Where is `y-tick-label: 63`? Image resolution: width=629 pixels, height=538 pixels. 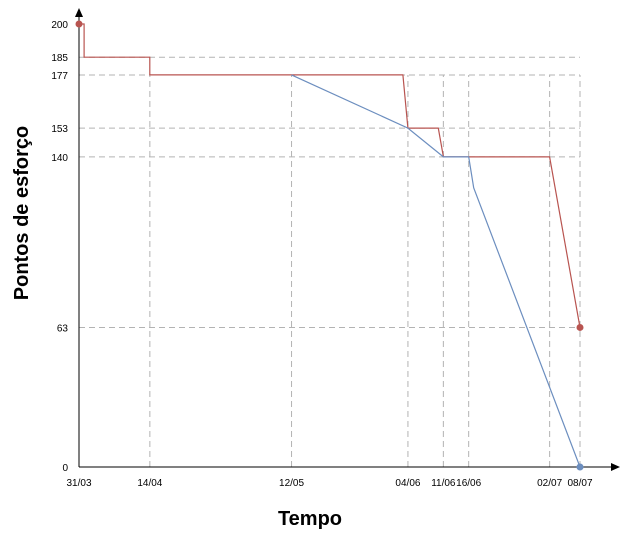
y-tick-label: 63 is located at coordinates (63, 328).